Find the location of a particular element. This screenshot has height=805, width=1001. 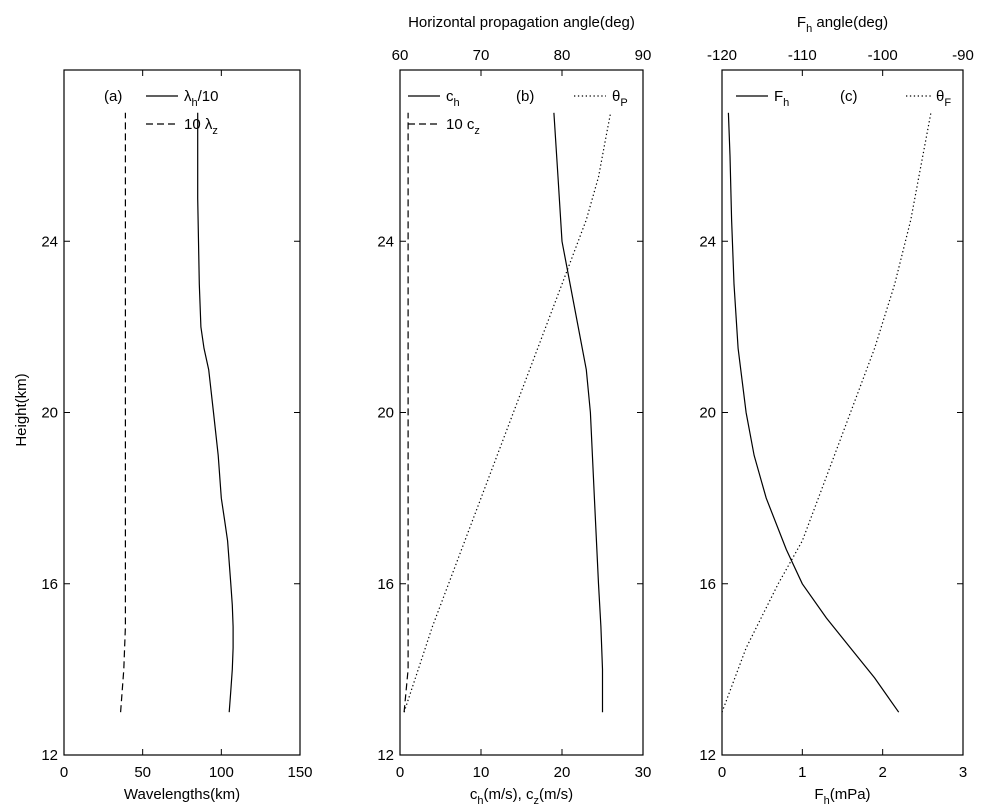

y-tick-label-a: 20 is located at coordinates (49, 413).